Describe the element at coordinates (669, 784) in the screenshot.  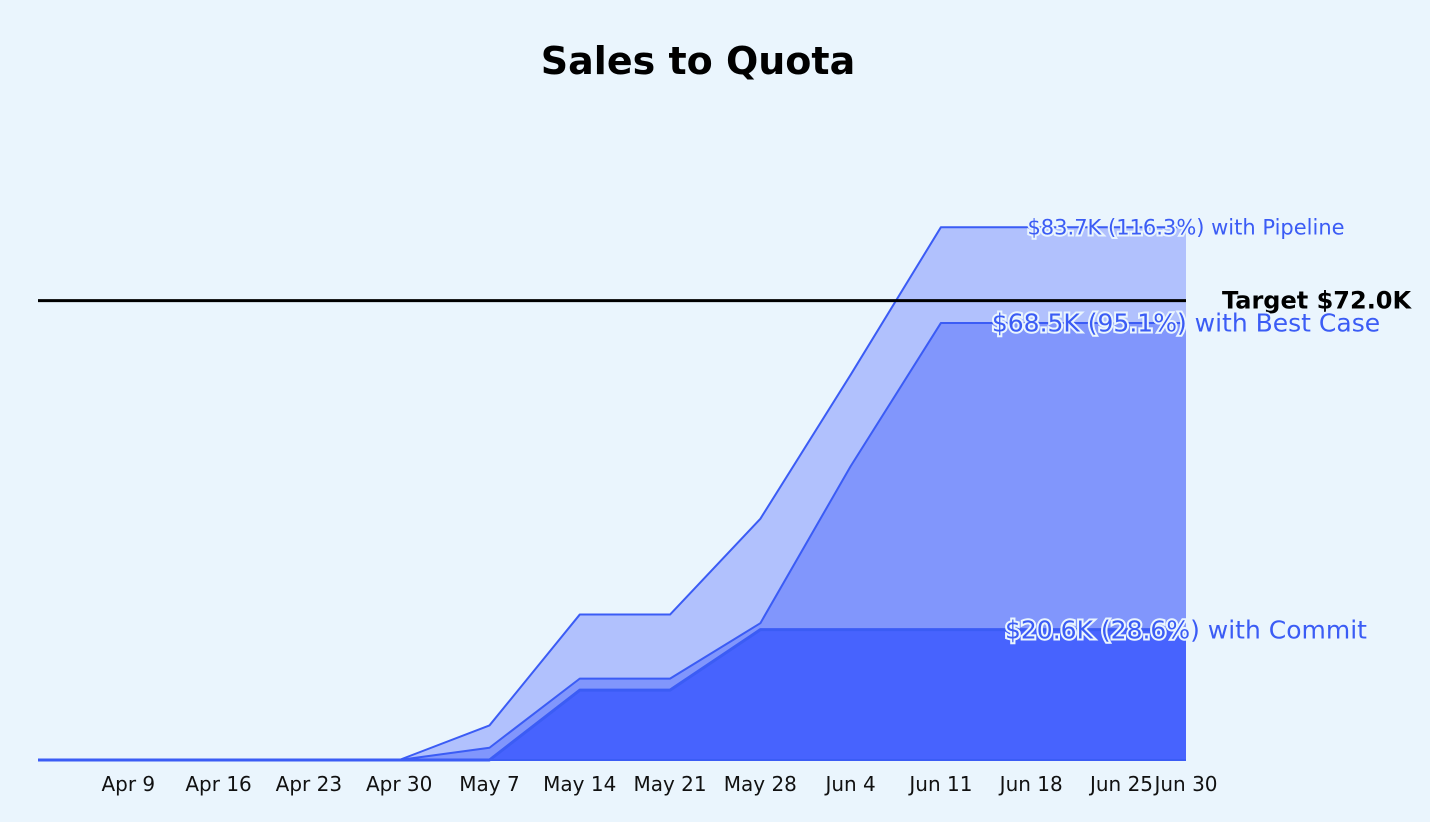
I see `x-tick-label: May 21` at that location.